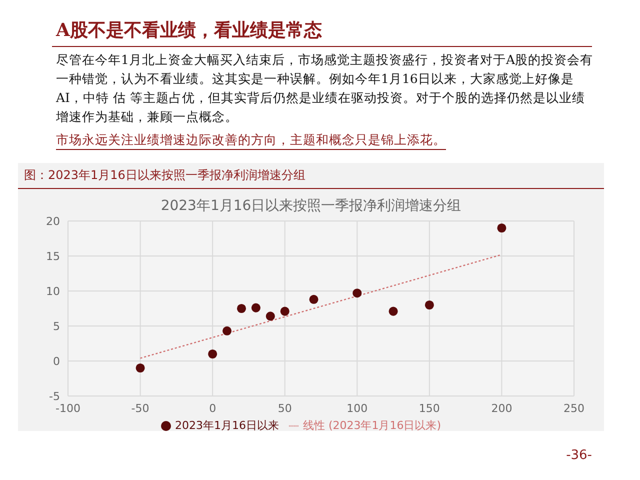  I want to click on y-tick-label: 15, so click(53, 256).